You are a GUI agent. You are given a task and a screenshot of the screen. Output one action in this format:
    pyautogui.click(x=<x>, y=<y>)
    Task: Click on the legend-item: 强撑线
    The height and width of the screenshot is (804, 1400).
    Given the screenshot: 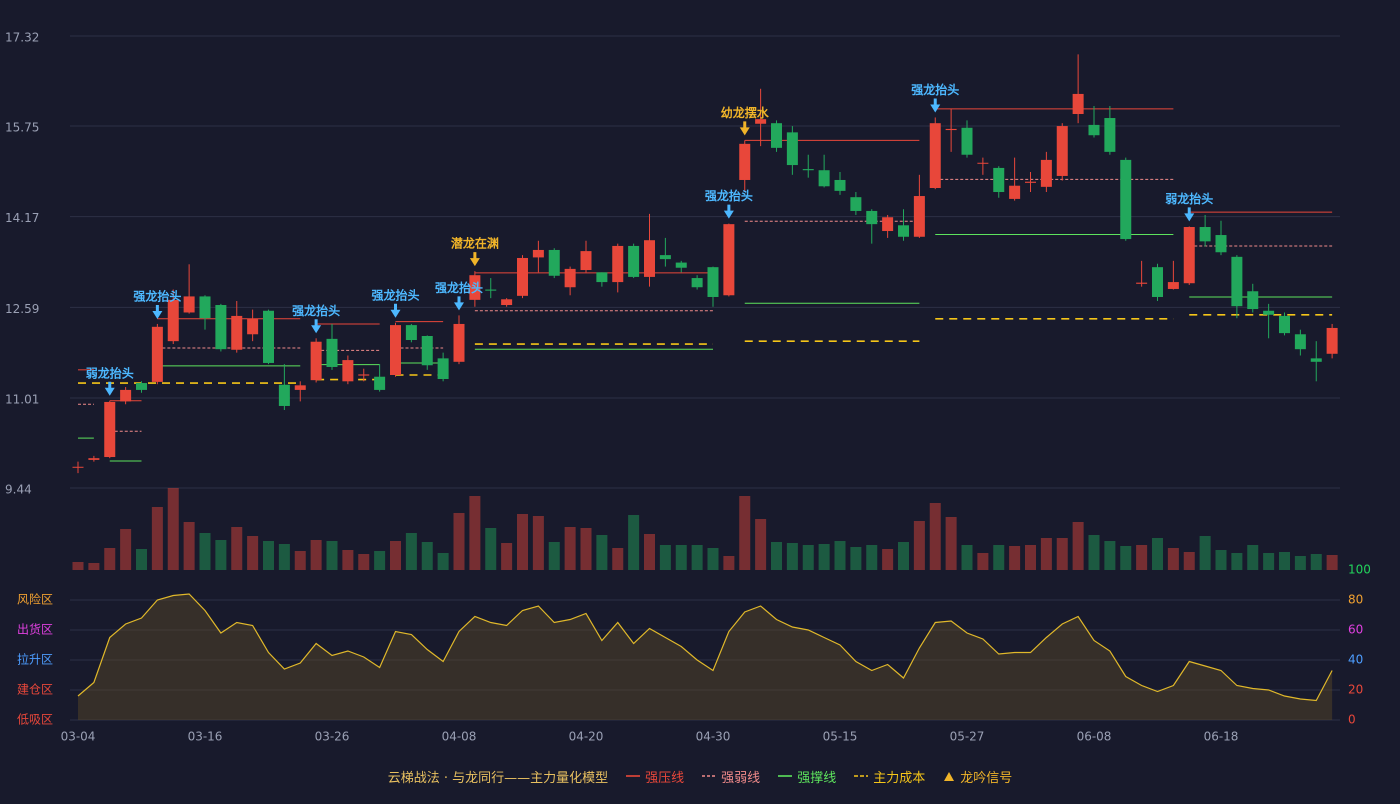 What is the action you would take?
    pyautogui.click(x=807, y=776)
    